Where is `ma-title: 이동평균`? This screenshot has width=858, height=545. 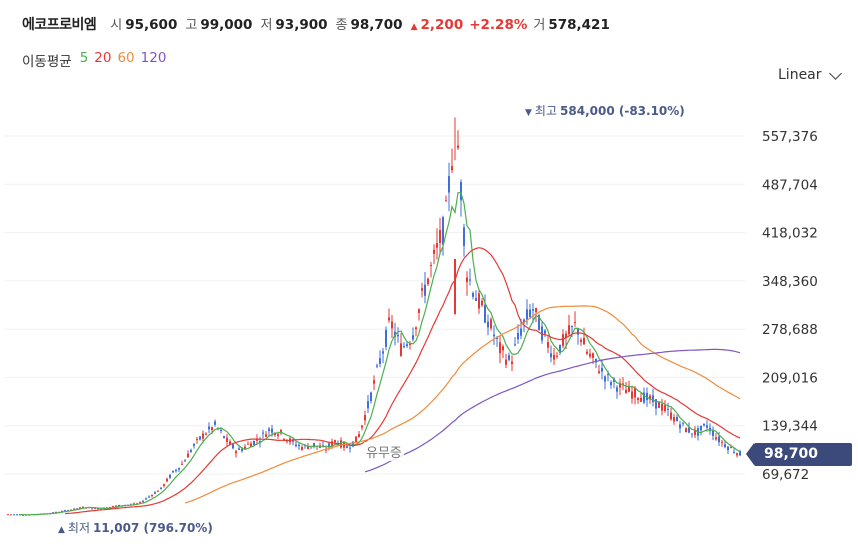 ma-title: 이동평균 is located at coordinates (47, 62).